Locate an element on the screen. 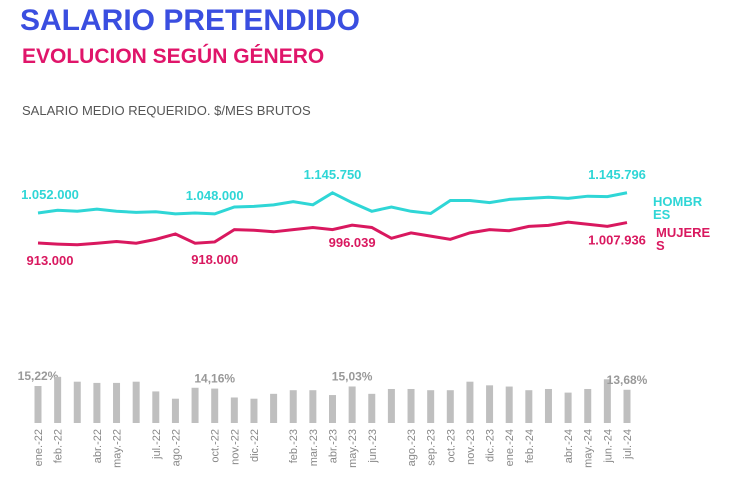 This screenshot has height=503, width=752. data-label: 15,22% is located at coordinates (38, 376).